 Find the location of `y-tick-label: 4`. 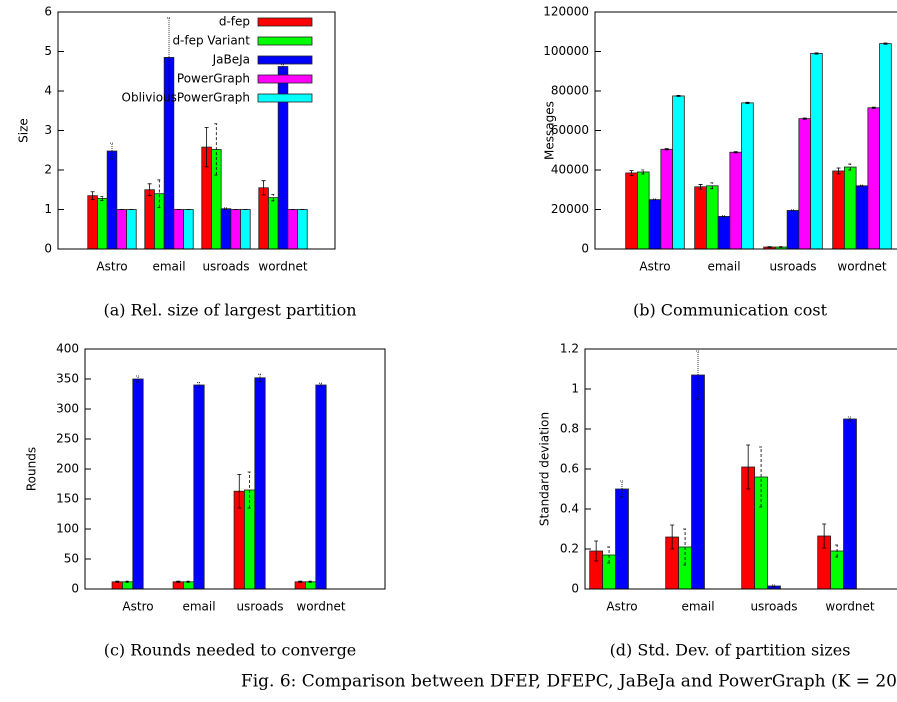

y-tick-label: 4 is located at coordinates (48, 91).